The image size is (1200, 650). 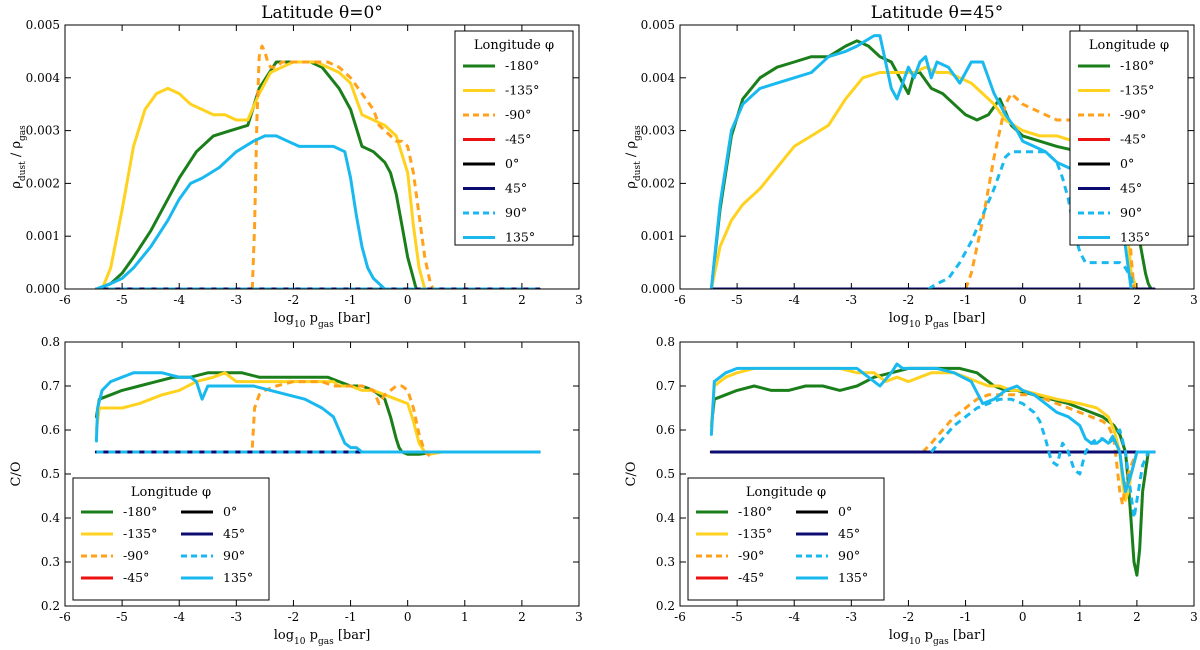 What do you see at coordinates (1023, 300) in the screenshot?
I see `x-tick-label: 0` at bounding box center [1023, 300].